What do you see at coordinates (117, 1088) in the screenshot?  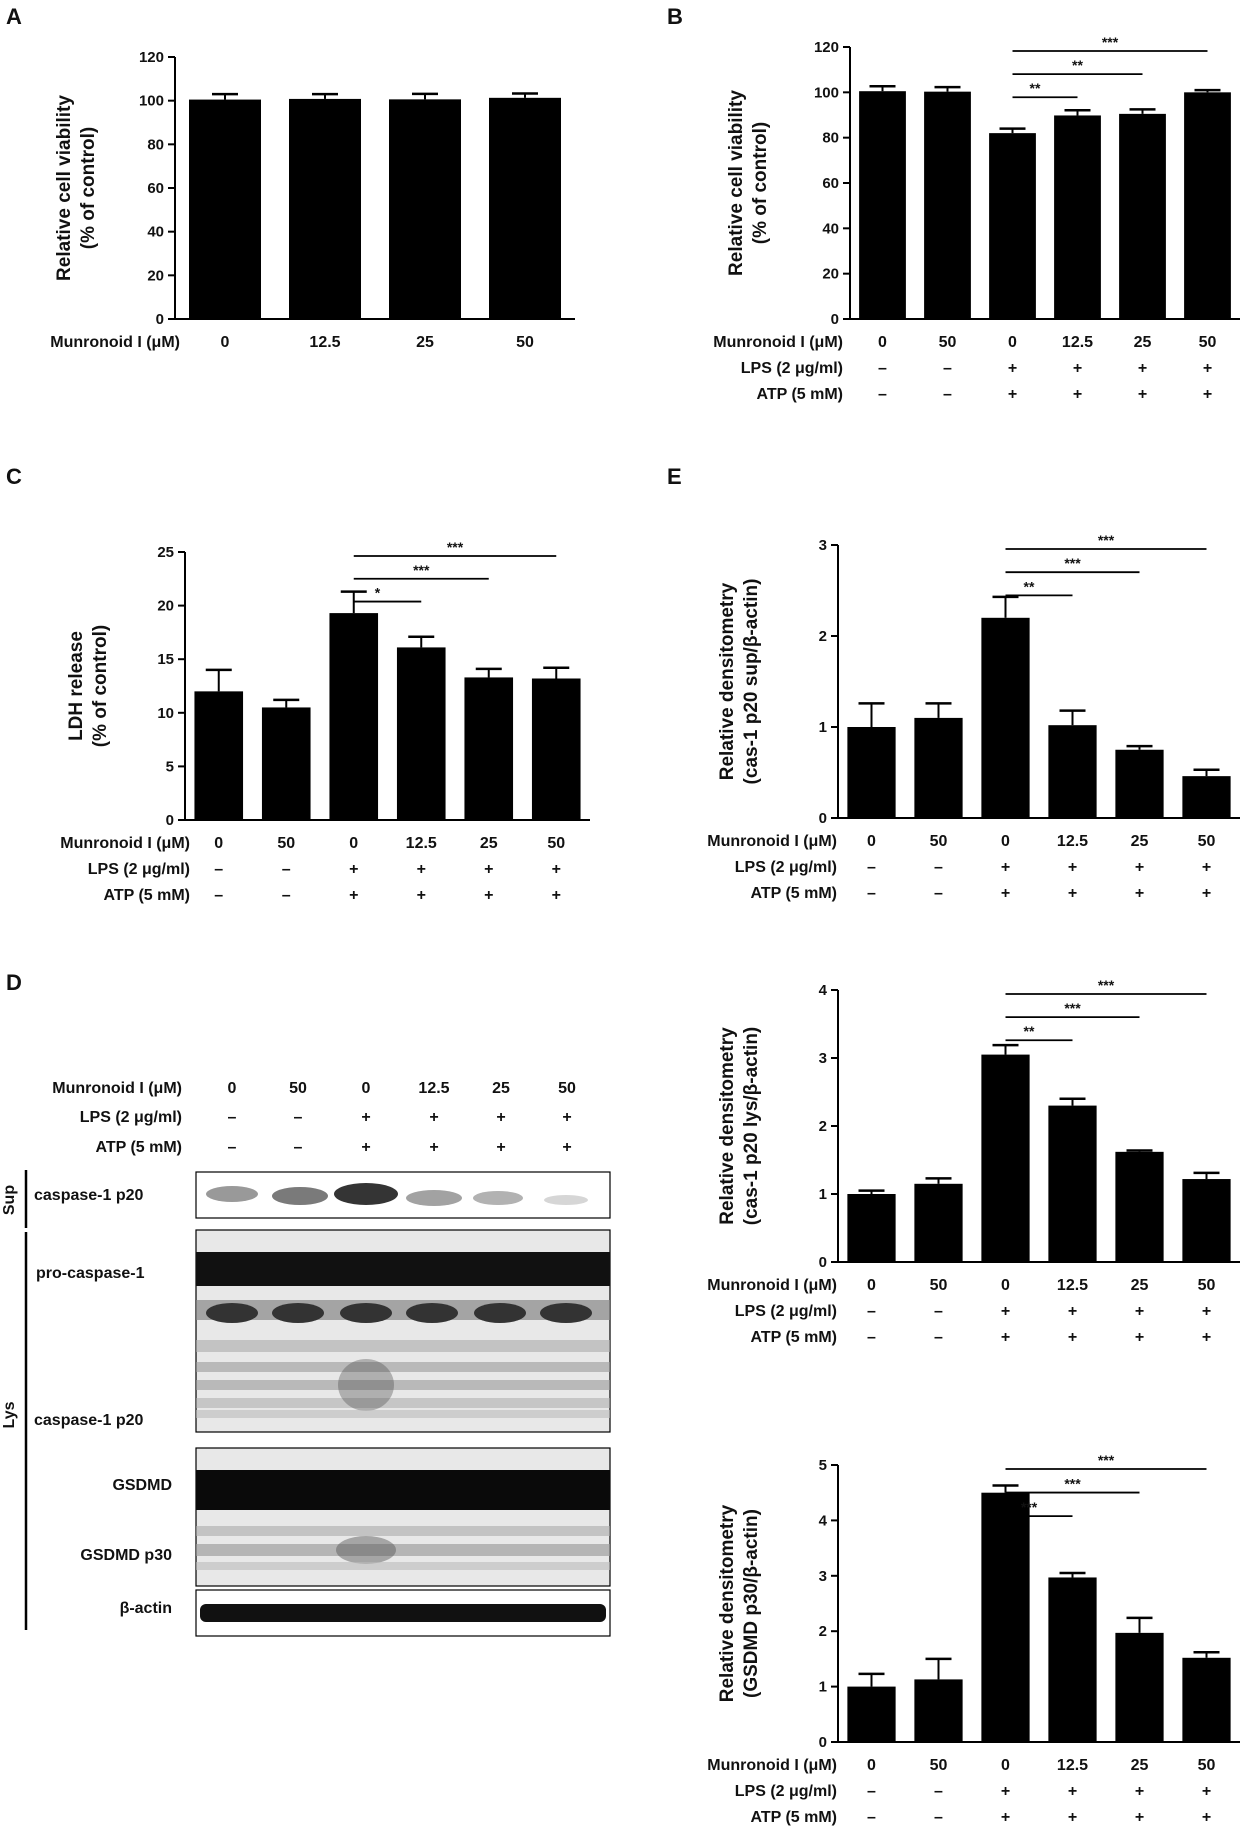 I see `blot-munronoid-label: Munronoid I (μM)` at bounding box center [117, 1088].